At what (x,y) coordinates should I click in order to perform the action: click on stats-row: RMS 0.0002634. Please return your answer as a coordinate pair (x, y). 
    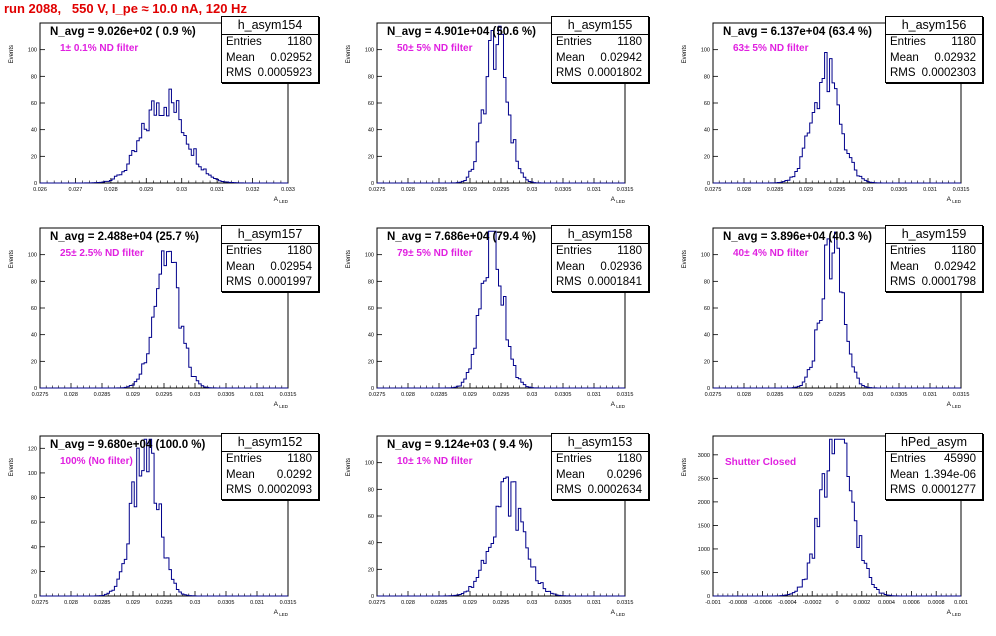
    Looking at the image, I should click on (600, 491).